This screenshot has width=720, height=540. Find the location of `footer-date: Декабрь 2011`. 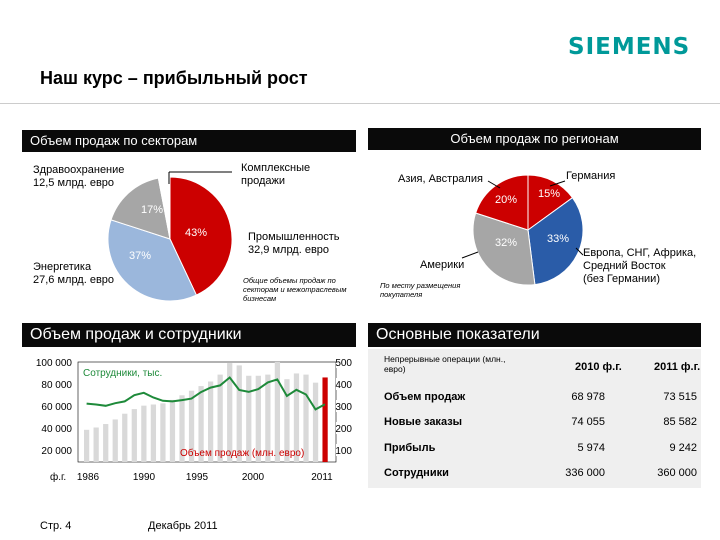

footer-date: Декабрь 2011 is located at coordinates (183, 526).